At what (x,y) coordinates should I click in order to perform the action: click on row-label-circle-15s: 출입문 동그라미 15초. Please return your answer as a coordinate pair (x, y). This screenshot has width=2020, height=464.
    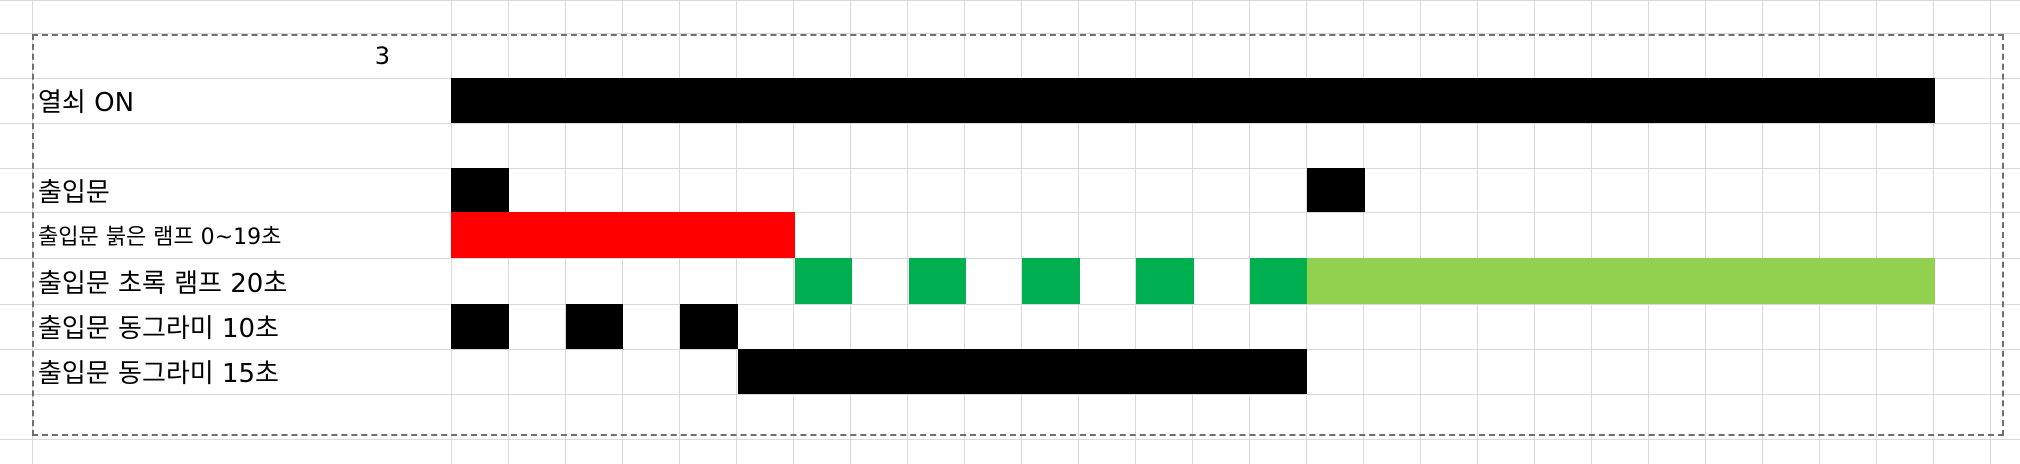
    Looking at the image, I should click on (158, 374).